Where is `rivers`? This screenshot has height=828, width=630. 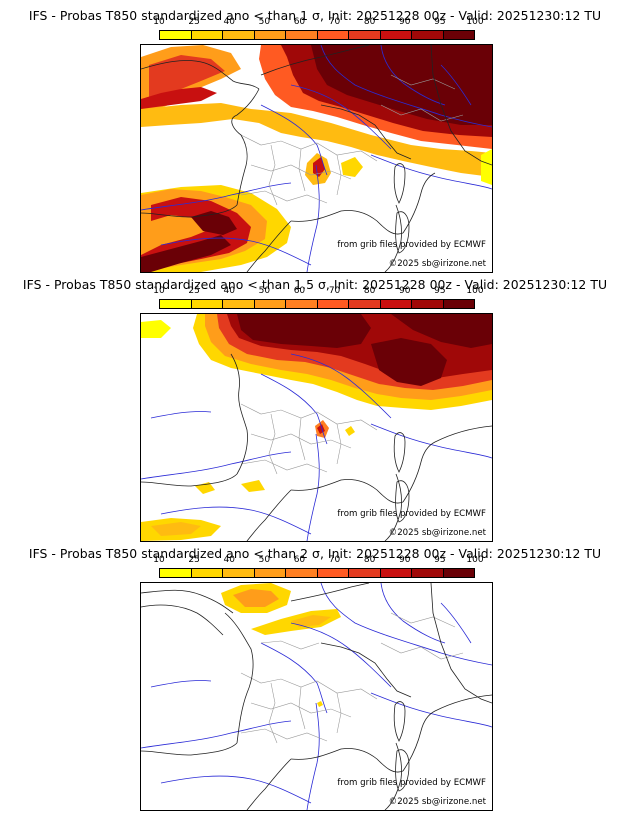
rivers is located at coordinates (316, 447).